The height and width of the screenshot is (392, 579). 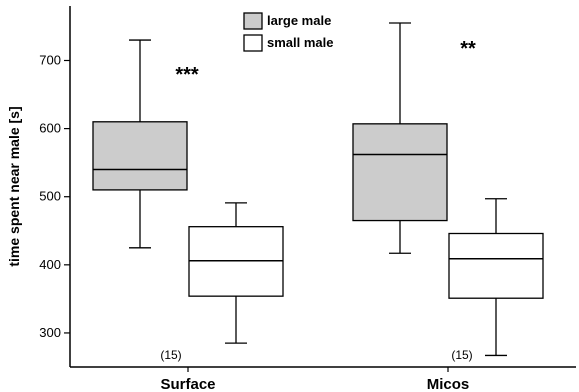 What do you see at coordinates (299, 20) in the screenshot?
I see `legend-label: large male` at bounding box center [299, 20].